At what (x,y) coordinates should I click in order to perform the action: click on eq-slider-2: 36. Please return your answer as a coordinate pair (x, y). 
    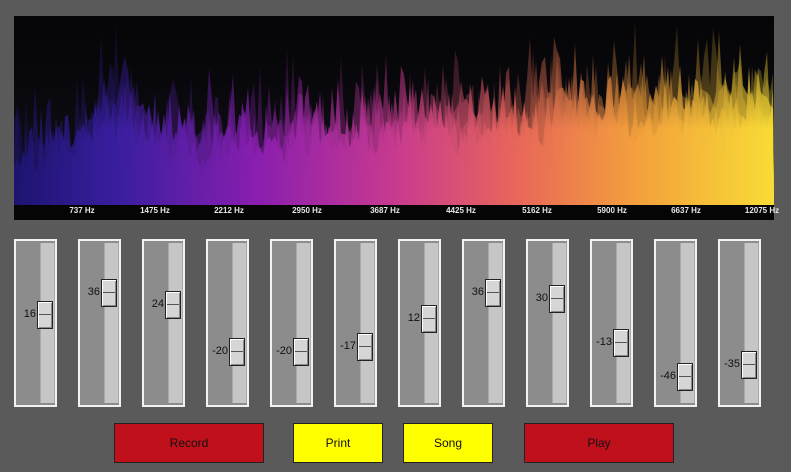
    Looking at the image, I should click on (99, 323).